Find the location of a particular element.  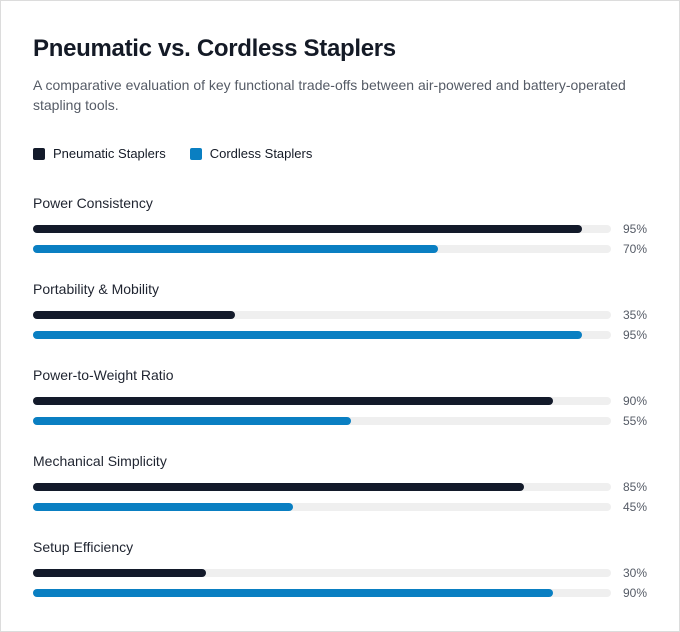

legend-item-pneumatic: Pneumatic Staplers is located at coordinates (99, 153).